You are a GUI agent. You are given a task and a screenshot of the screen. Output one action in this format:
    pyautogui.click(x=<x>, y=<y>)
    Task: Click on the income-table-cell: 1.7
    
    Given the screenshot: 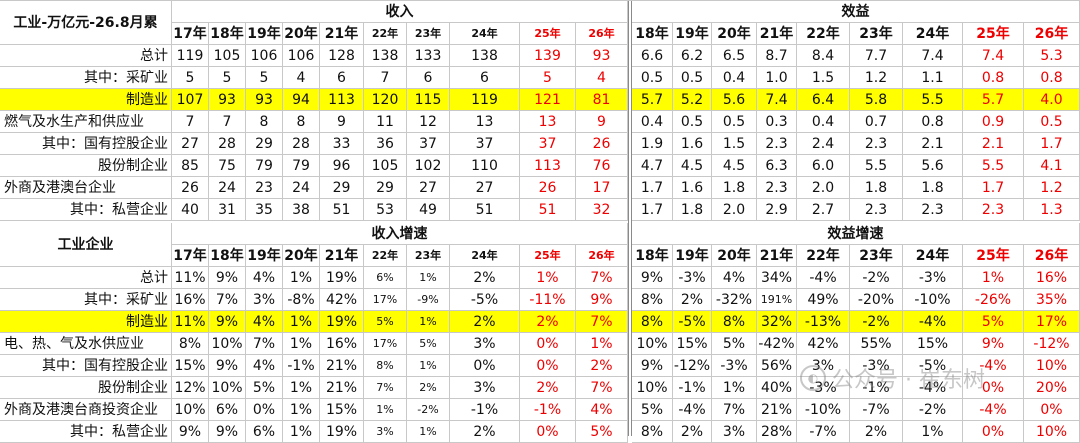 What is the action you would take?
    pyautogui.click(x=652, y=210)
    